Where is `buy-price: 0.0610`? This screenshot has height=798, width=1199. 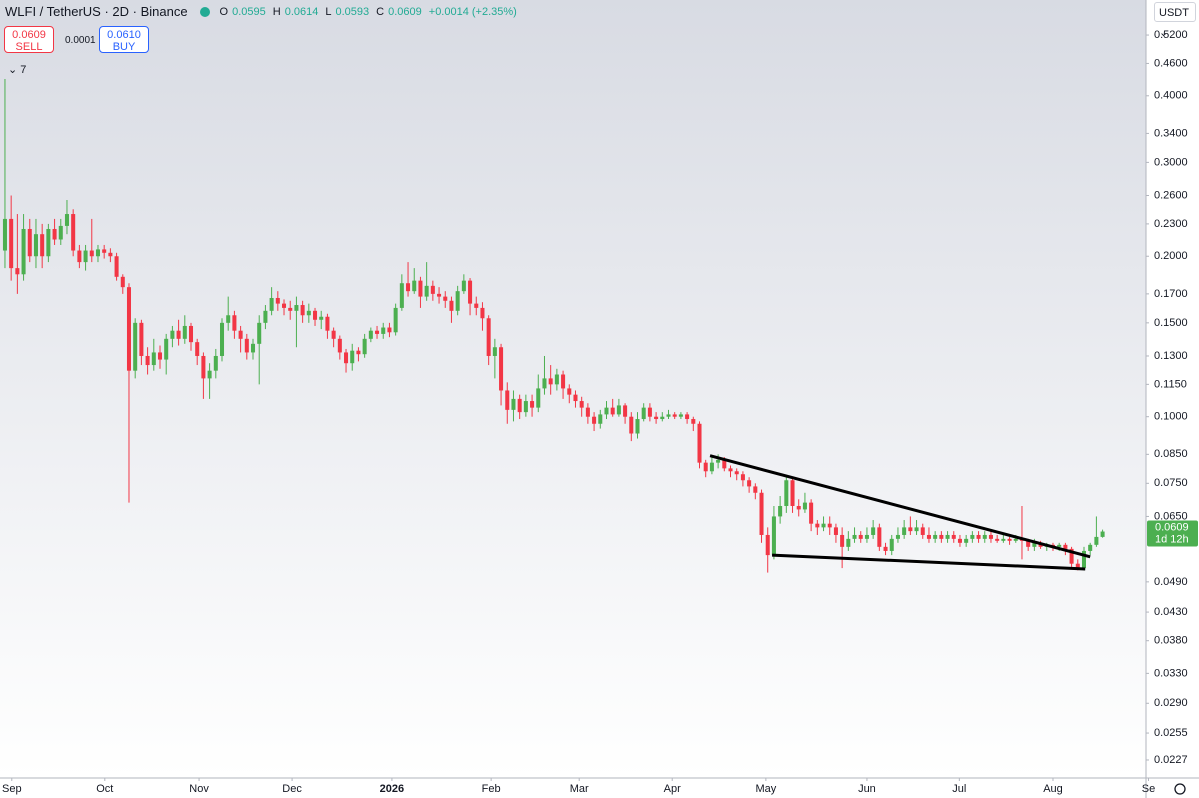 buy-price: 0.0610 is located at coordinates (124, 35).